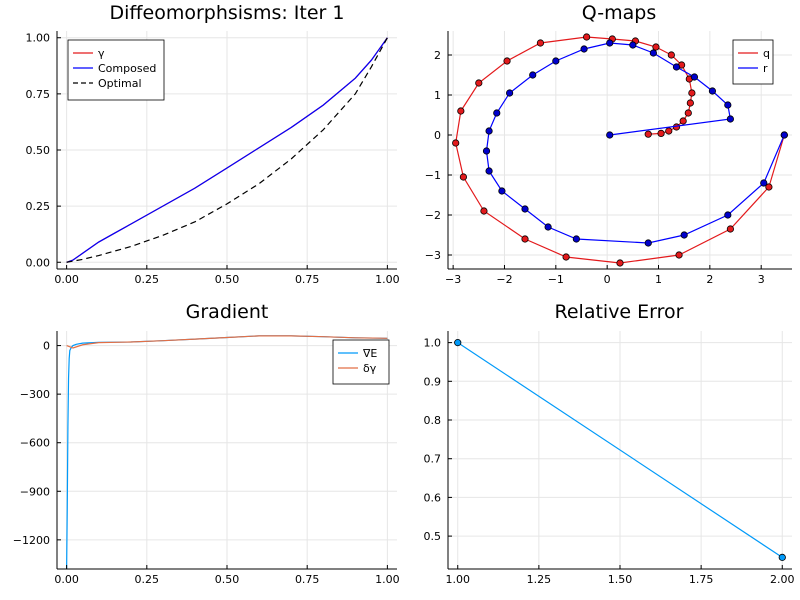  Describe the element at coordinates (765, 68) in the screenshot. I see `legend-label: r` at that location.